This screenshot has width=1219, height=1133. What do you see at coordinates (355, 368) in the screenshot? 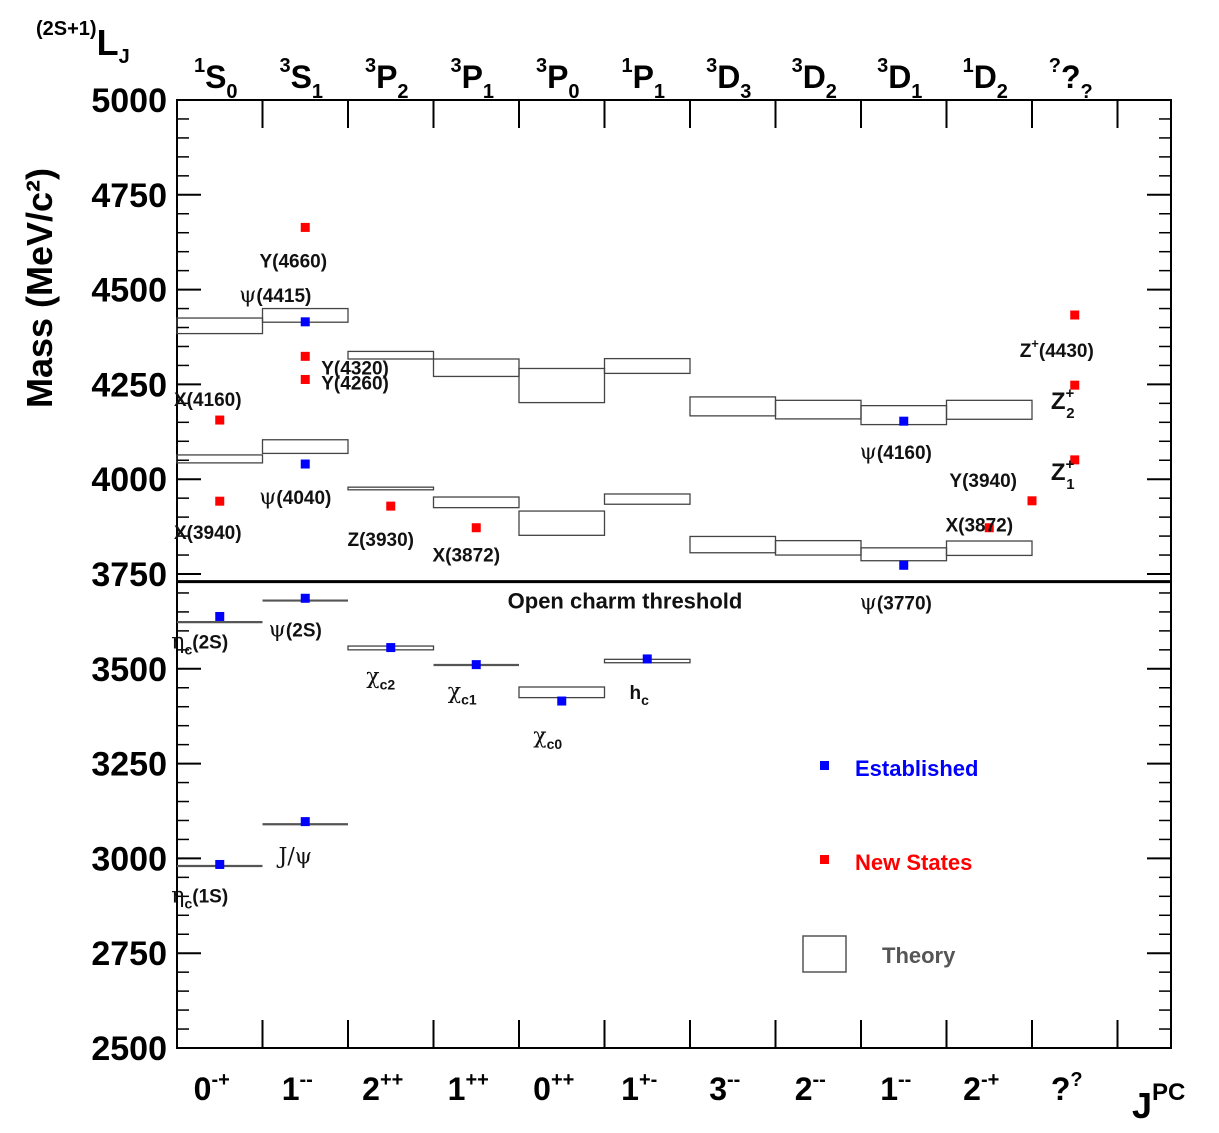
I see `state-label: Y(4320)` at bounding box center [355, 368].